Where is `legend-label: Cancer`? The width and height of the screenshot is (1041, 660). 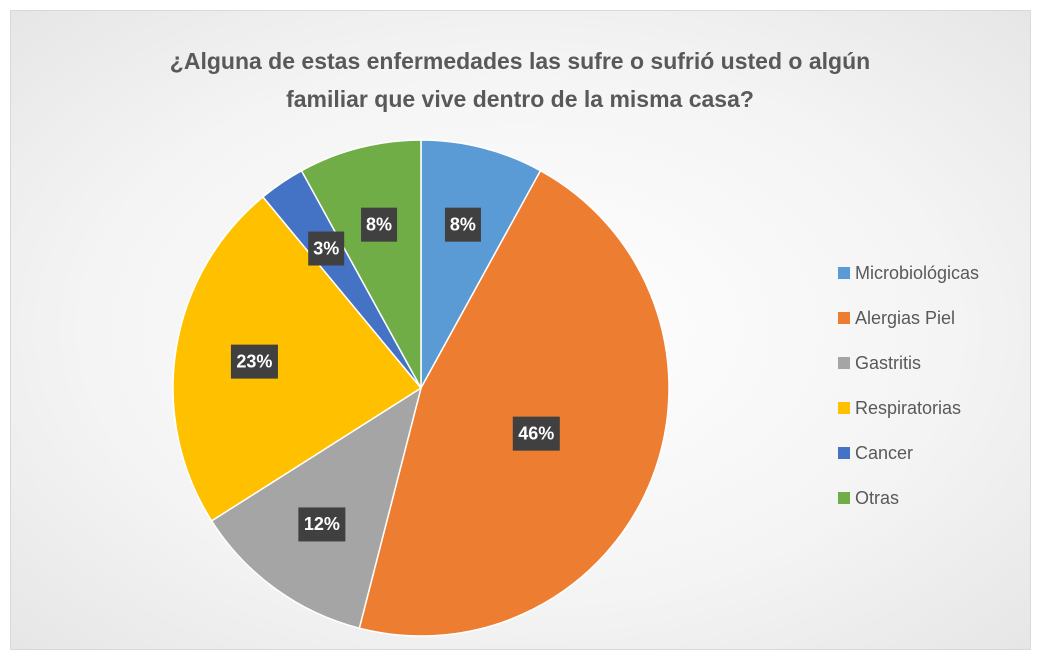
legend-label: Cancer is located at coordinates (884, 453).